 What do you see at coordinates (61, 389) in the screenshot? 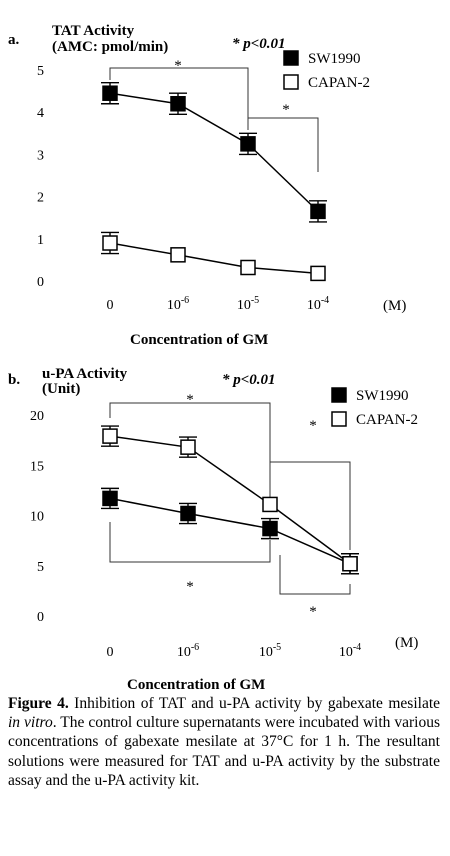
I see `panel-b-ylabel-line2: (Unit)` at bounding box center [61, 389].